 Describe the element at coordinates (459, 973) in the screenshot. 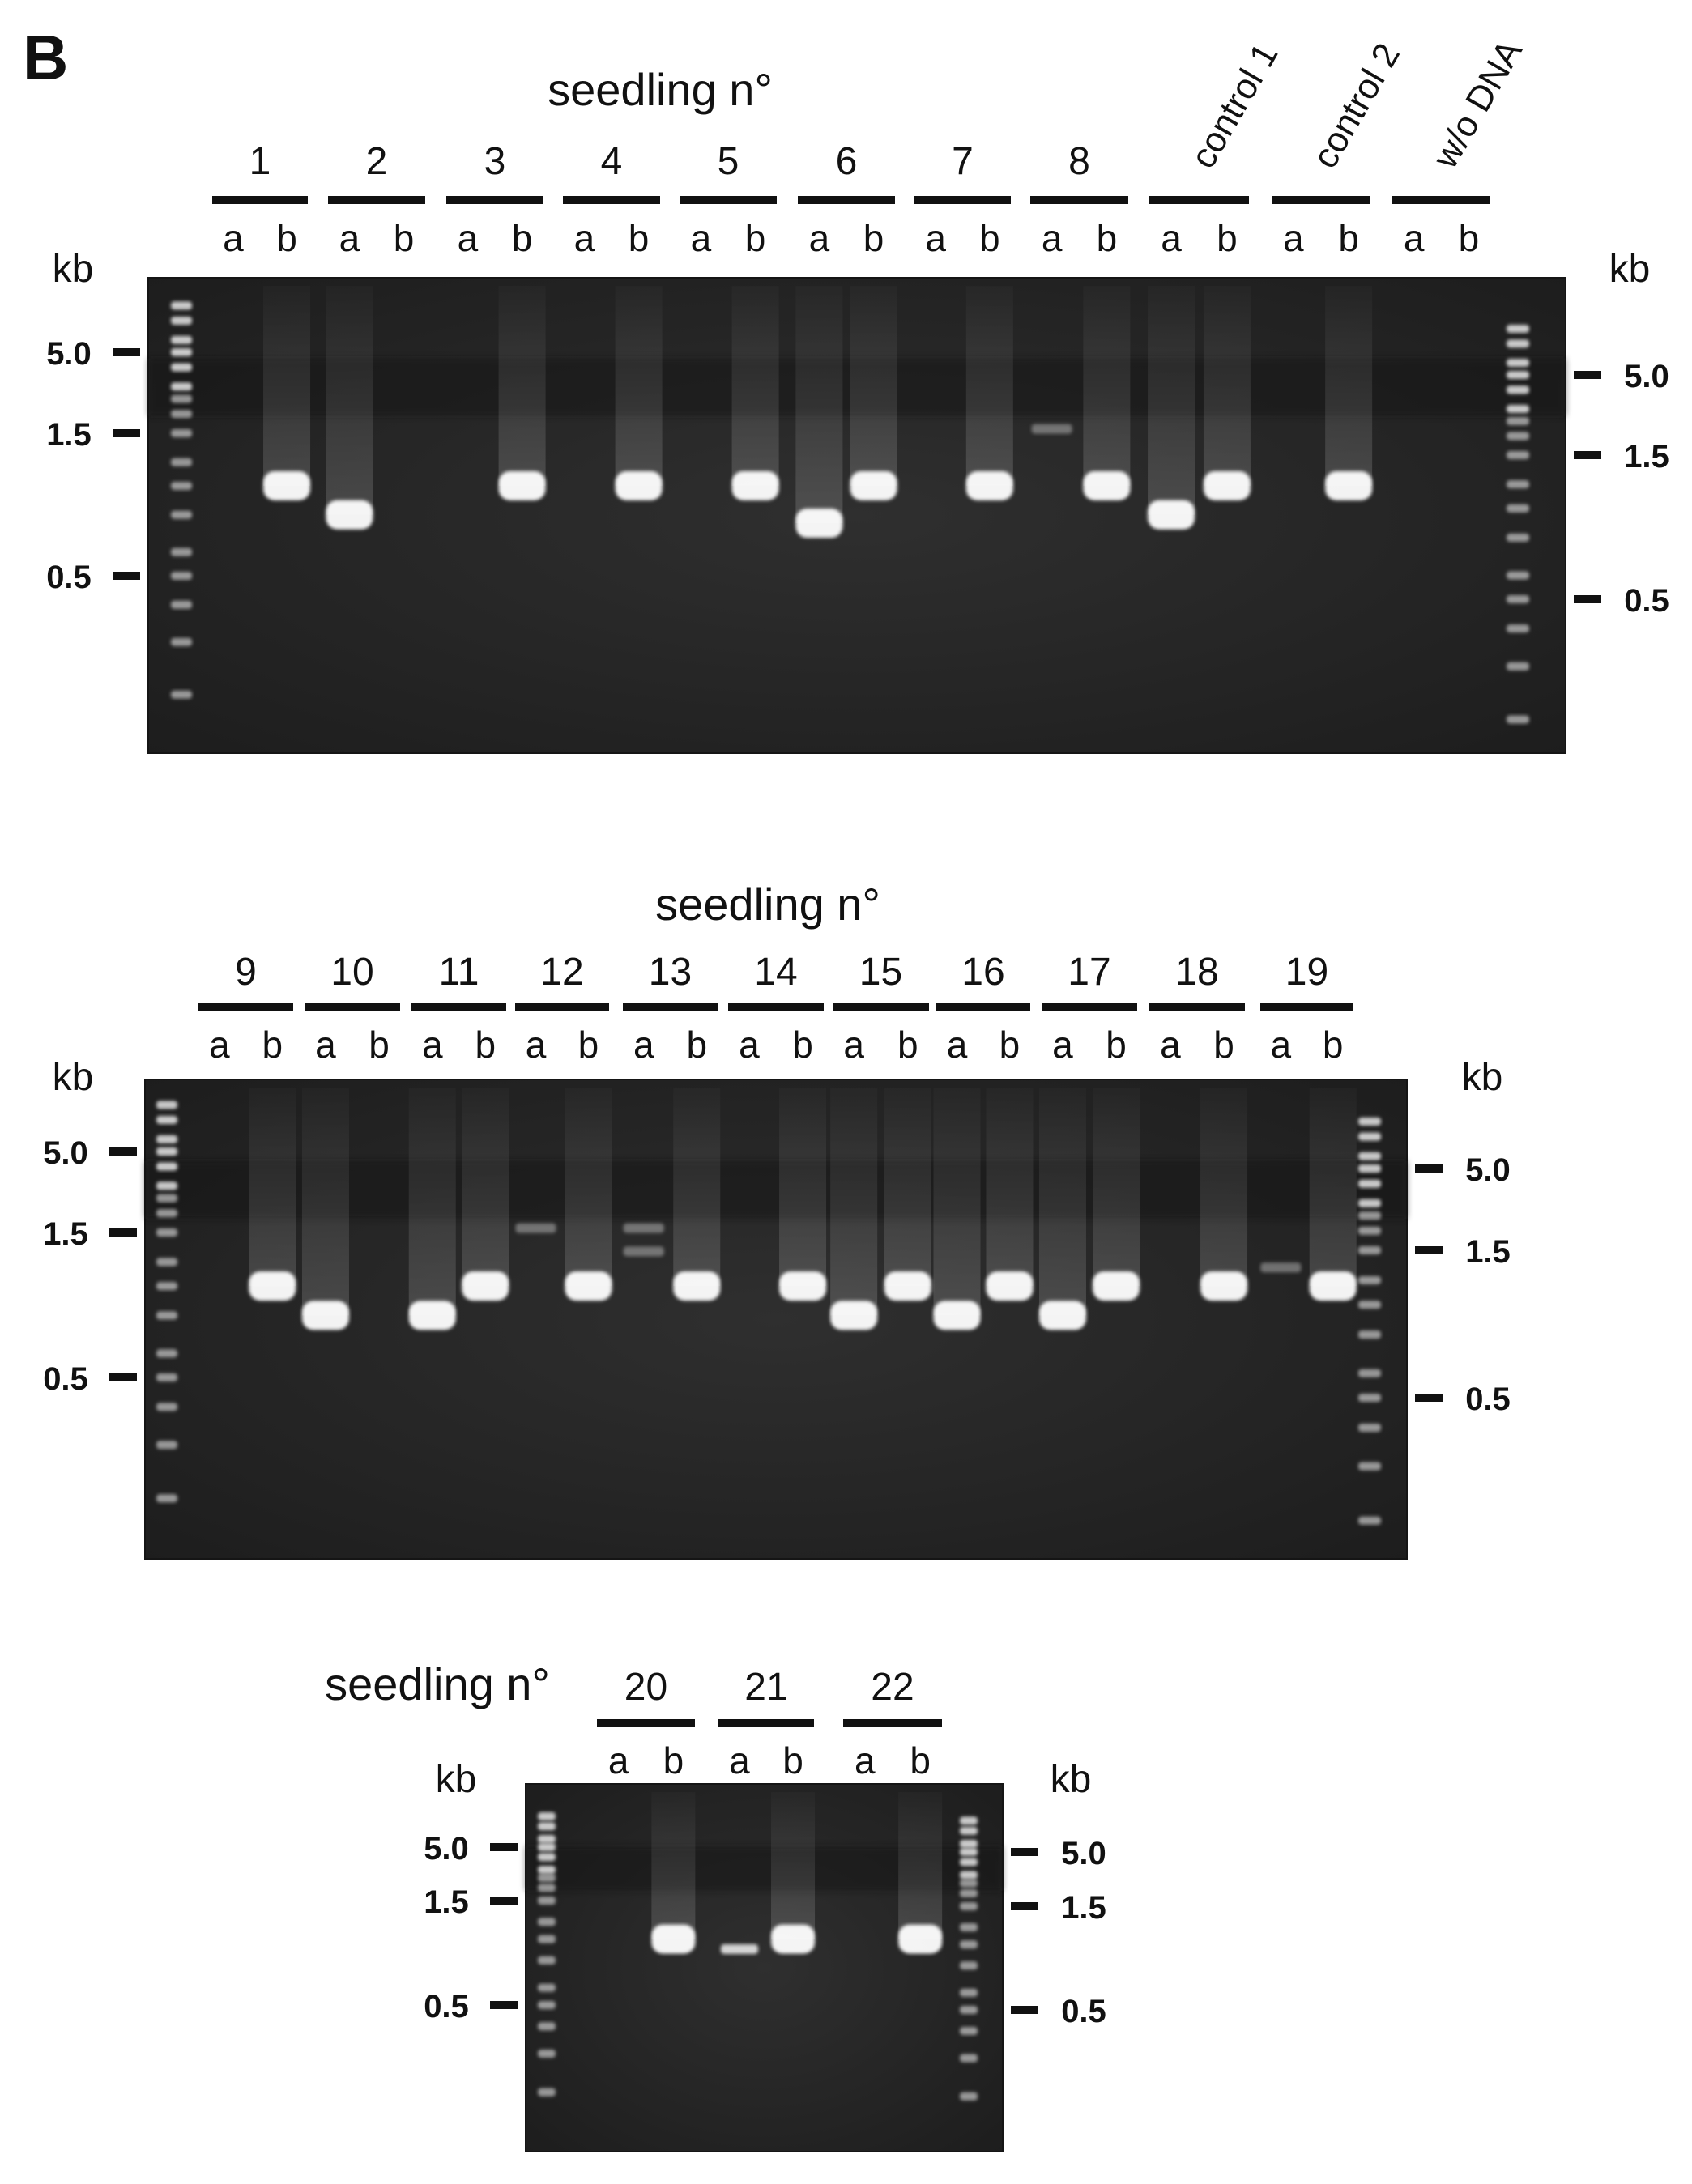

I see `group-label: 11` at that location.